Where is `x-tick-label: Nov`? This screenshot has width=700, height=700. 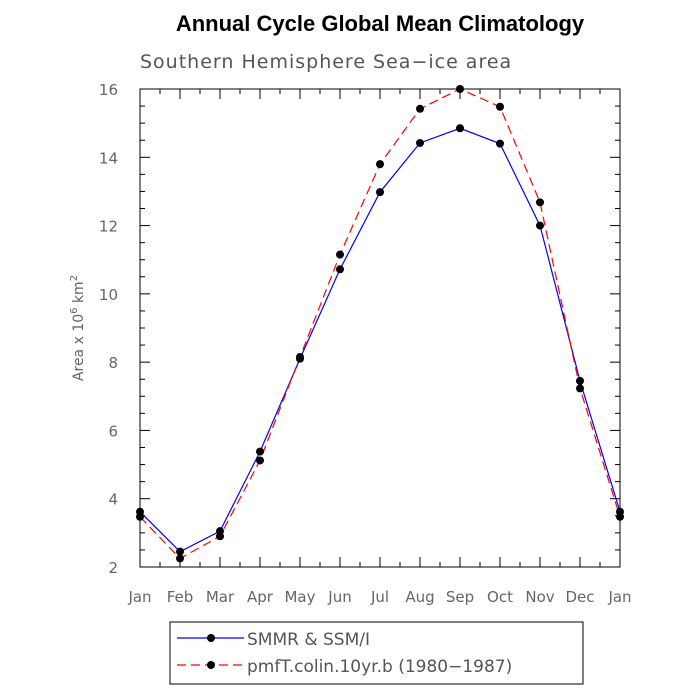
x-tick-label: Nov is located at coordinates (539, 597).